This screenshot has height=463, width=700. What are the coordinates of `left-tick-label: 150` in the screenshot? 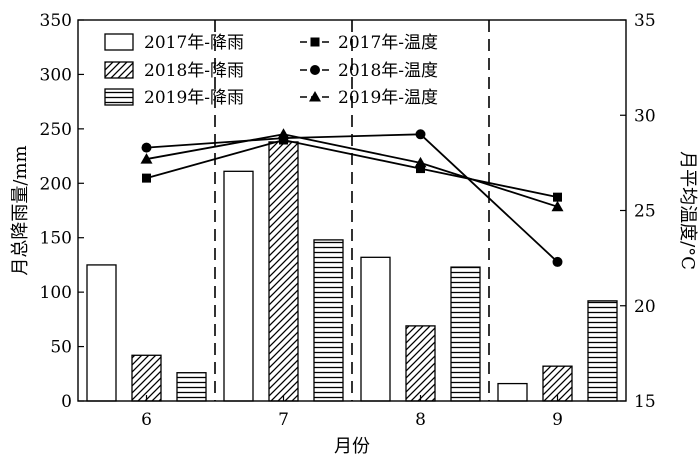 It's located at (56, 239).